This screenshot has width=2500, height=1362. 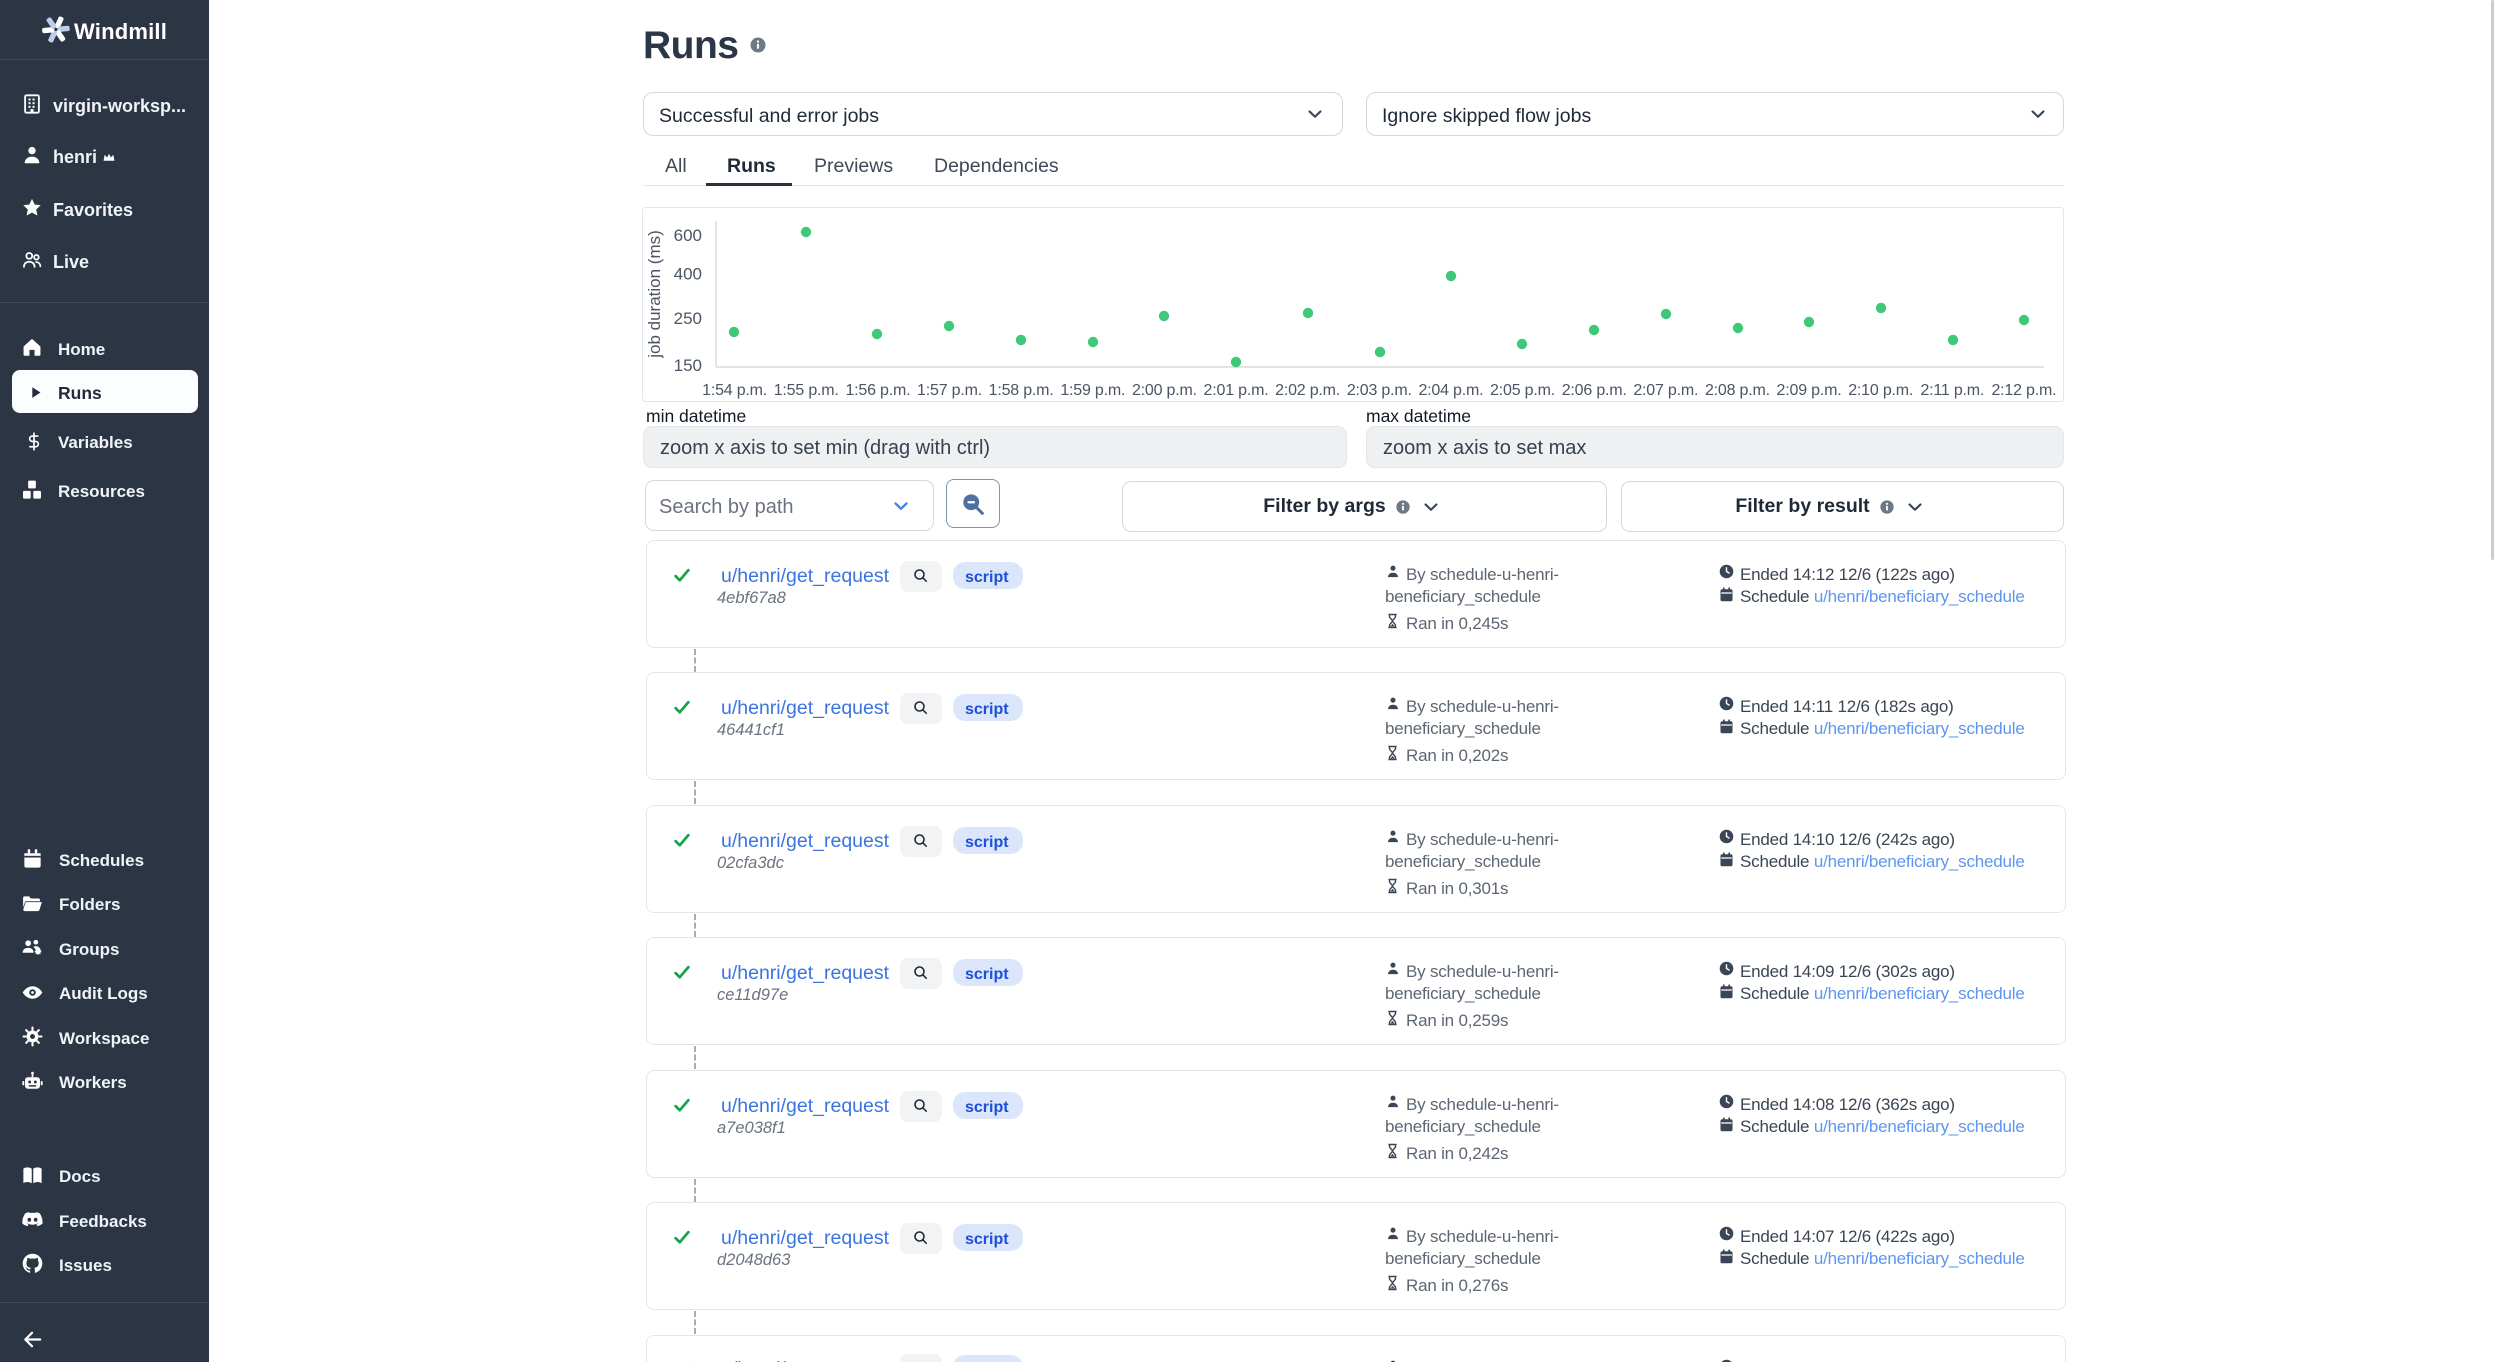 What do you see at coordinates (1522, 390) in the screenshot?
I see `svg-text: 2:05 p.m.` at bounding box center [1522, 390].